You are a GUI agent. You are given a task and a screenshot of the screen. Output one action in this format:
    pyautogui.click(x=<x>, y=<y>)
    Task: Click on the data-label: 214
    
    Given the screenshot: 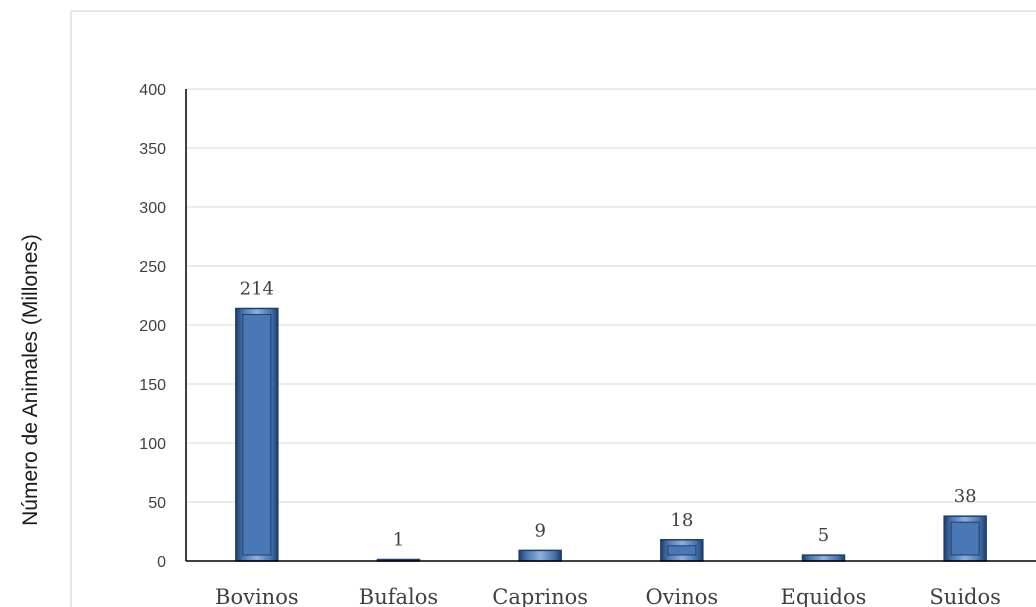 What is the action you would take?
    pyautogui.click(x=257, y=288)
    